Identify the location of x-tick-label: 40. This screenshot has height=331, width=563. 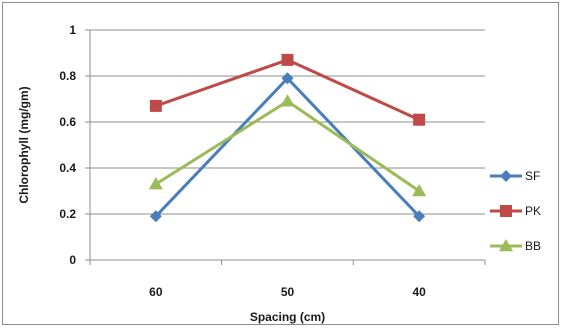
(419, 292).